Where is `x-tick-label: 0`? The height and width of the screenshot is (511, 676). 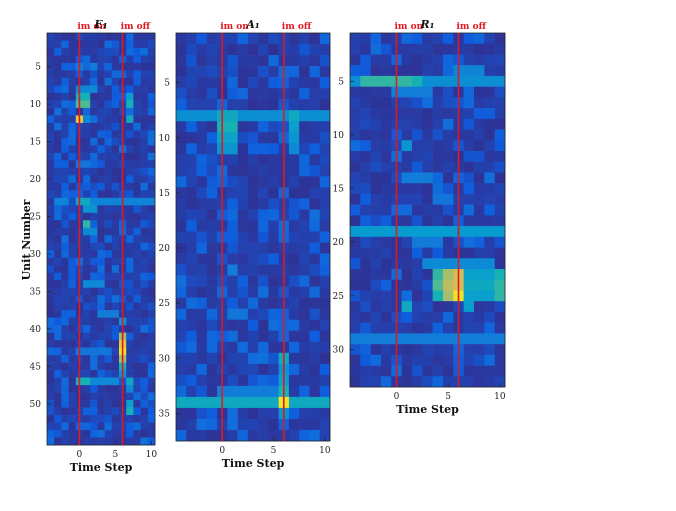
x-tick-label: 0 is located at coordinates (80, 455).